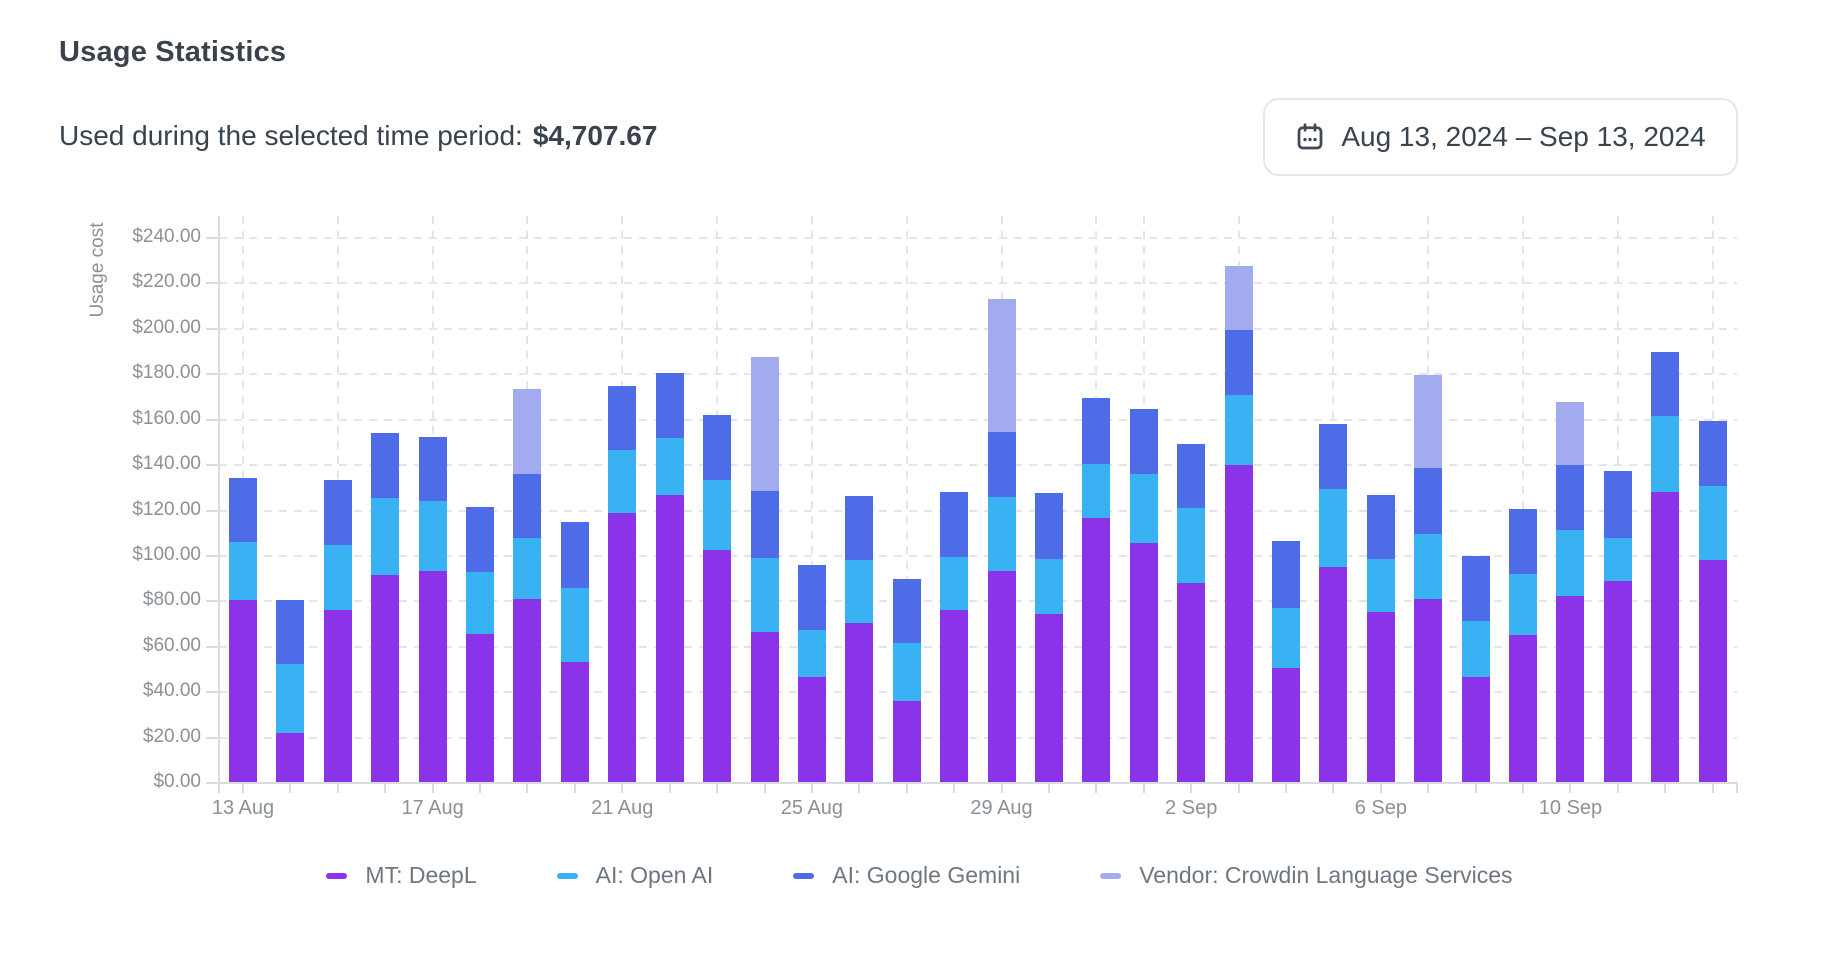 The width and height of the screenshot is (1839, 954). I want to click on bar-13-aug-gemini, so click(243, 510).